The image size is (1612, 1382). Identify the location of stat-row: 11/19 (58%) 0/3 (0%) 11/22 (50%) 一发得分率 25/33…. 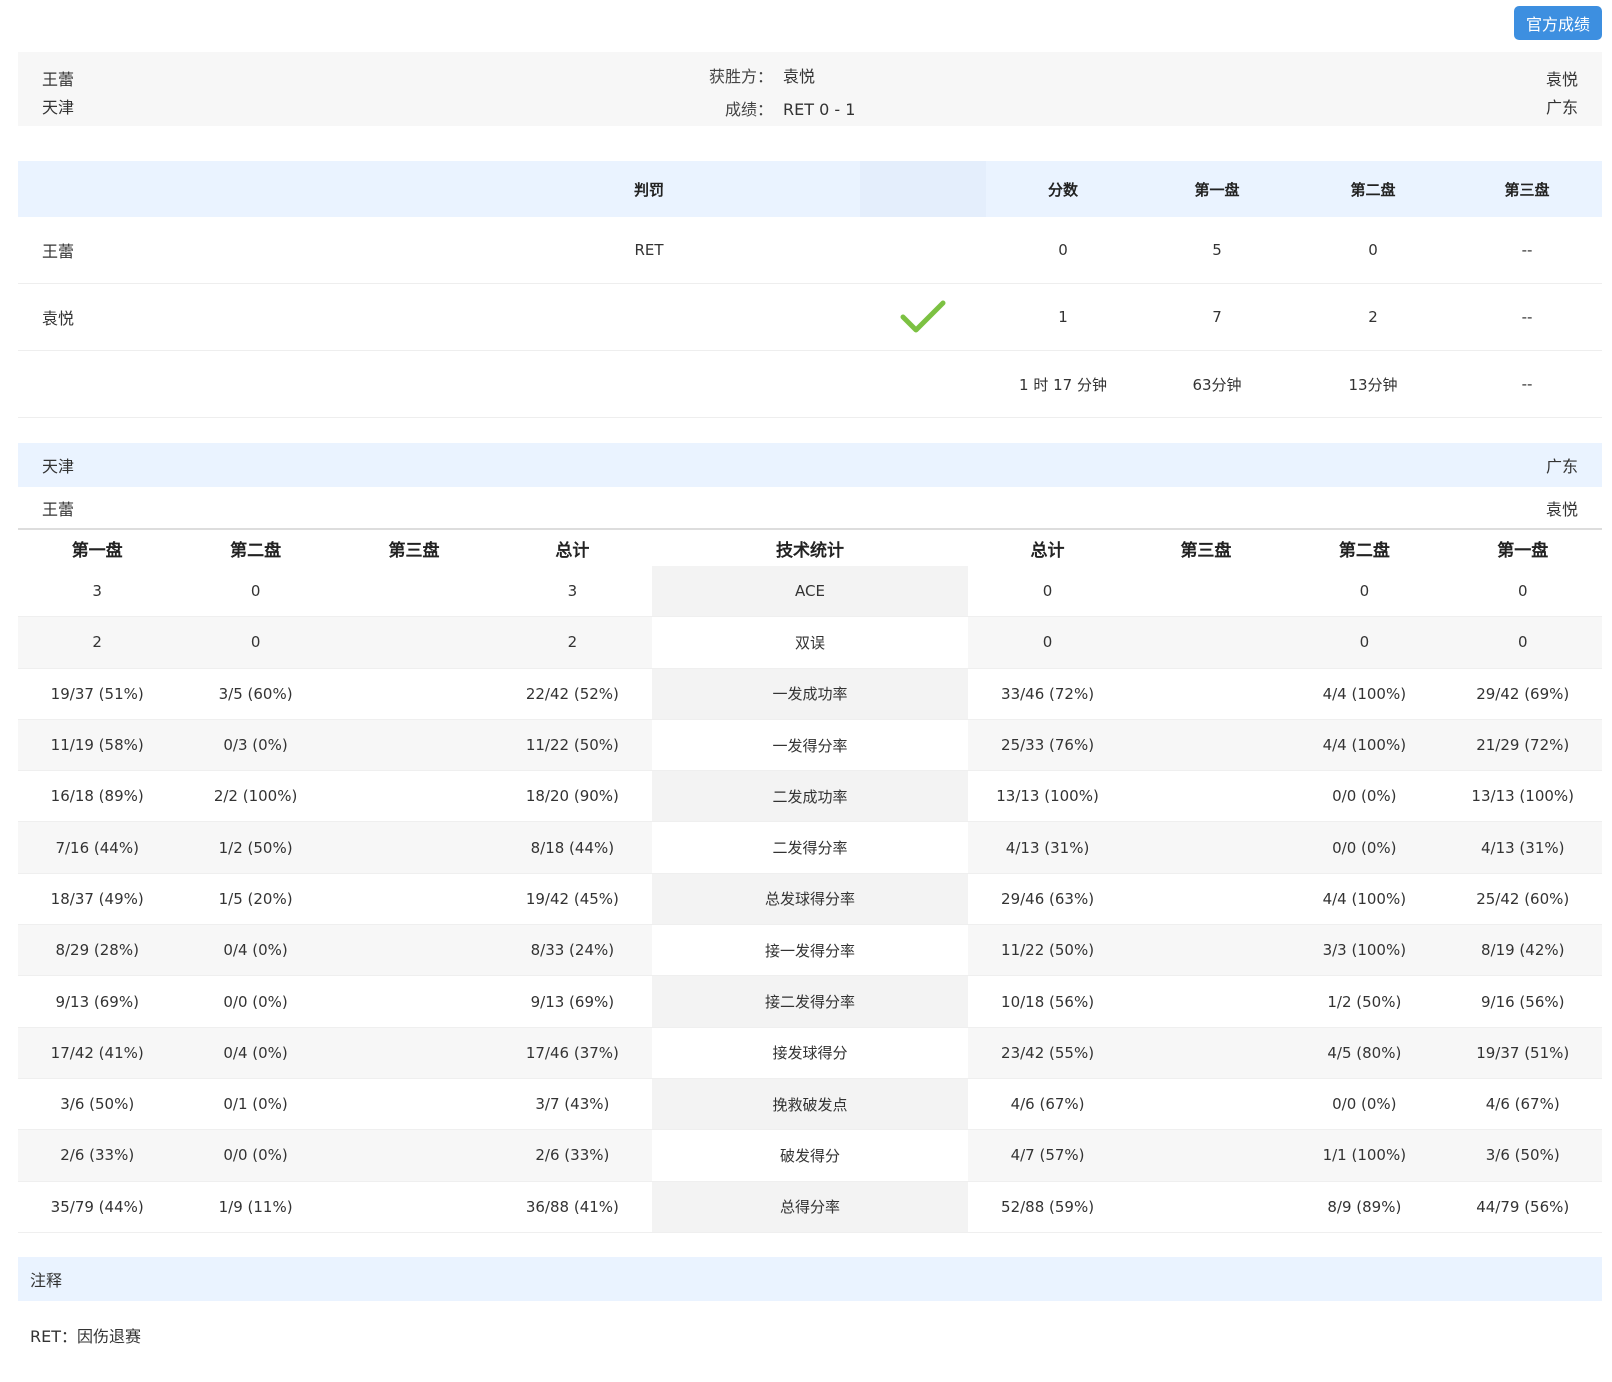
(810, 745).